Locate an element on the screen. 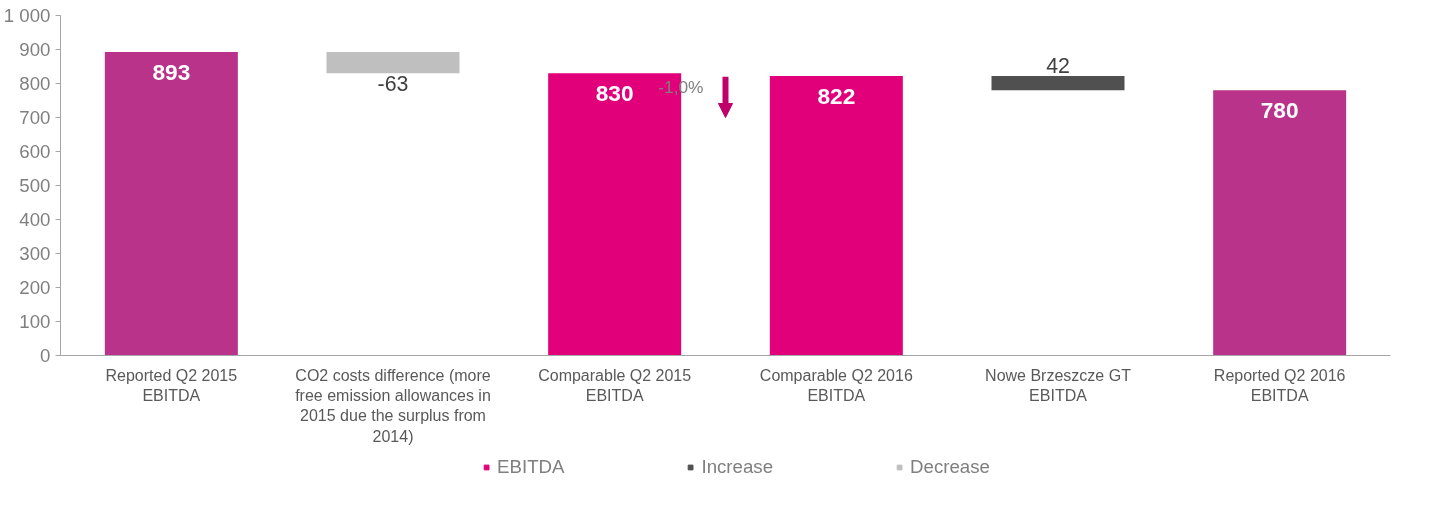 Image resolution: width=1443 pixels, height=528 pixels. annotation: -1,0% is located at coordinates (681, 86).